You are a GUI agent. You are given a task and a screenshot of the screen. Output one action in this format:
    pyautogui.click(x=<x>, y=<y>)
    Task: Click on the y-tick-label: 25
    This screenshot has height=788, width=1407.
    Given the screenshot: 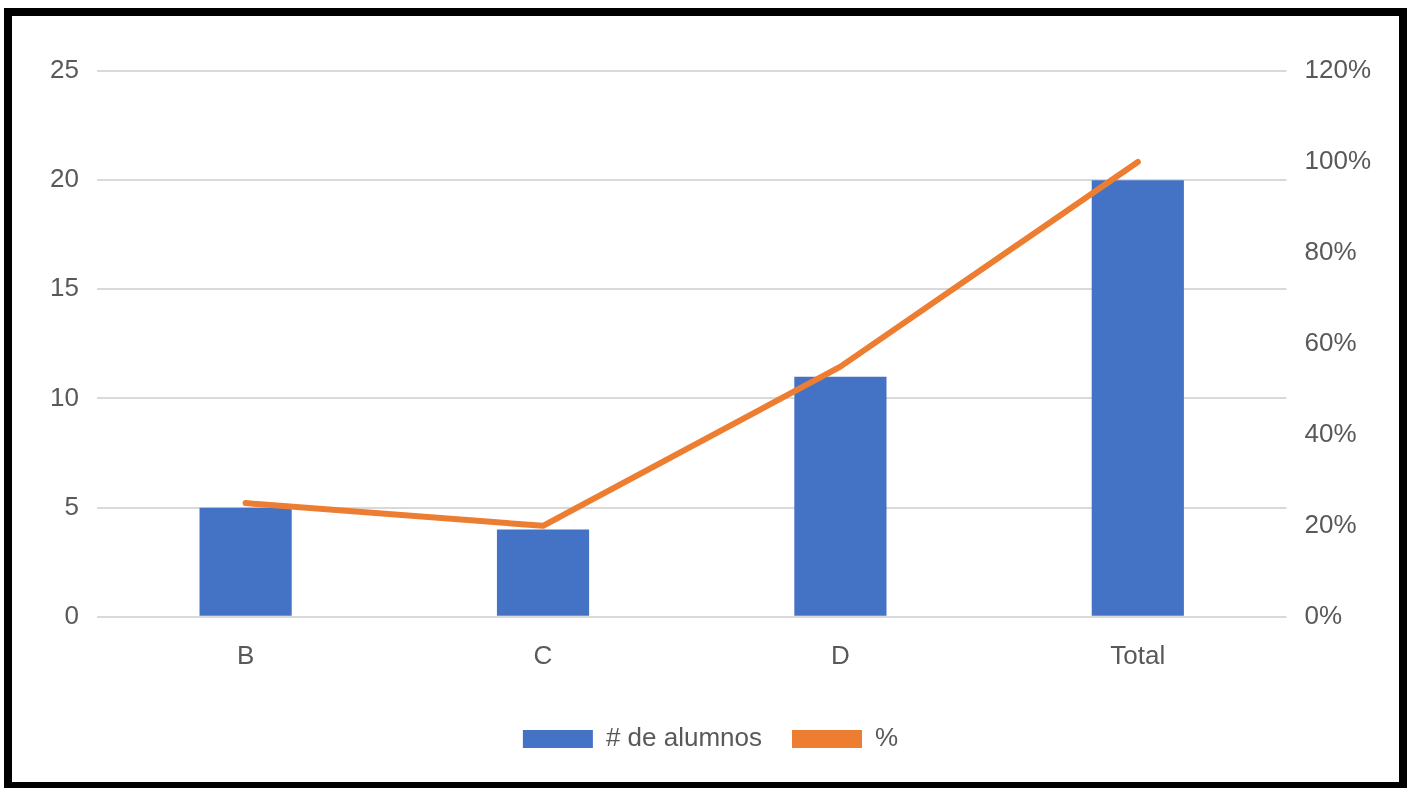 What is the action you would take?
    pyautogui.click(x=64, y=69)
    